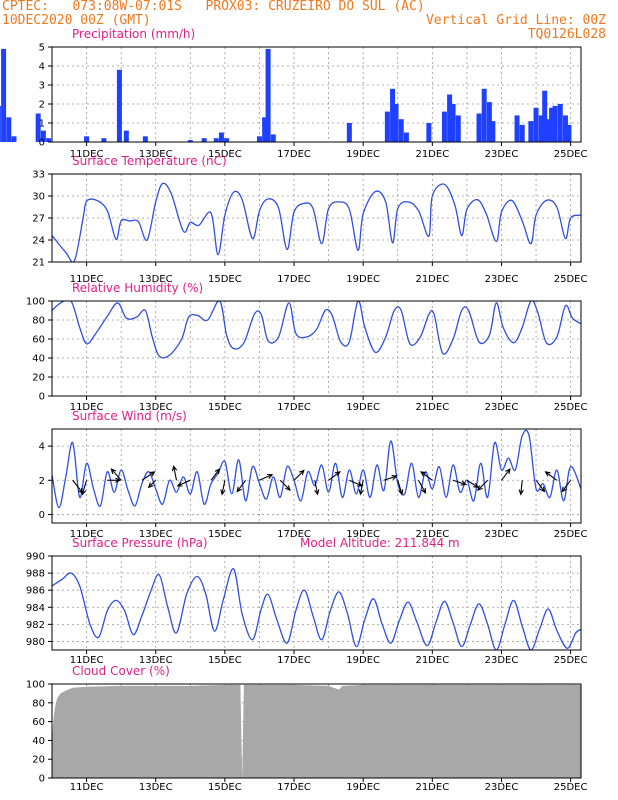 This screenshot has height=800, width=618. I want to click on rh-xtick-label: 25DEC, so click(571, 407).